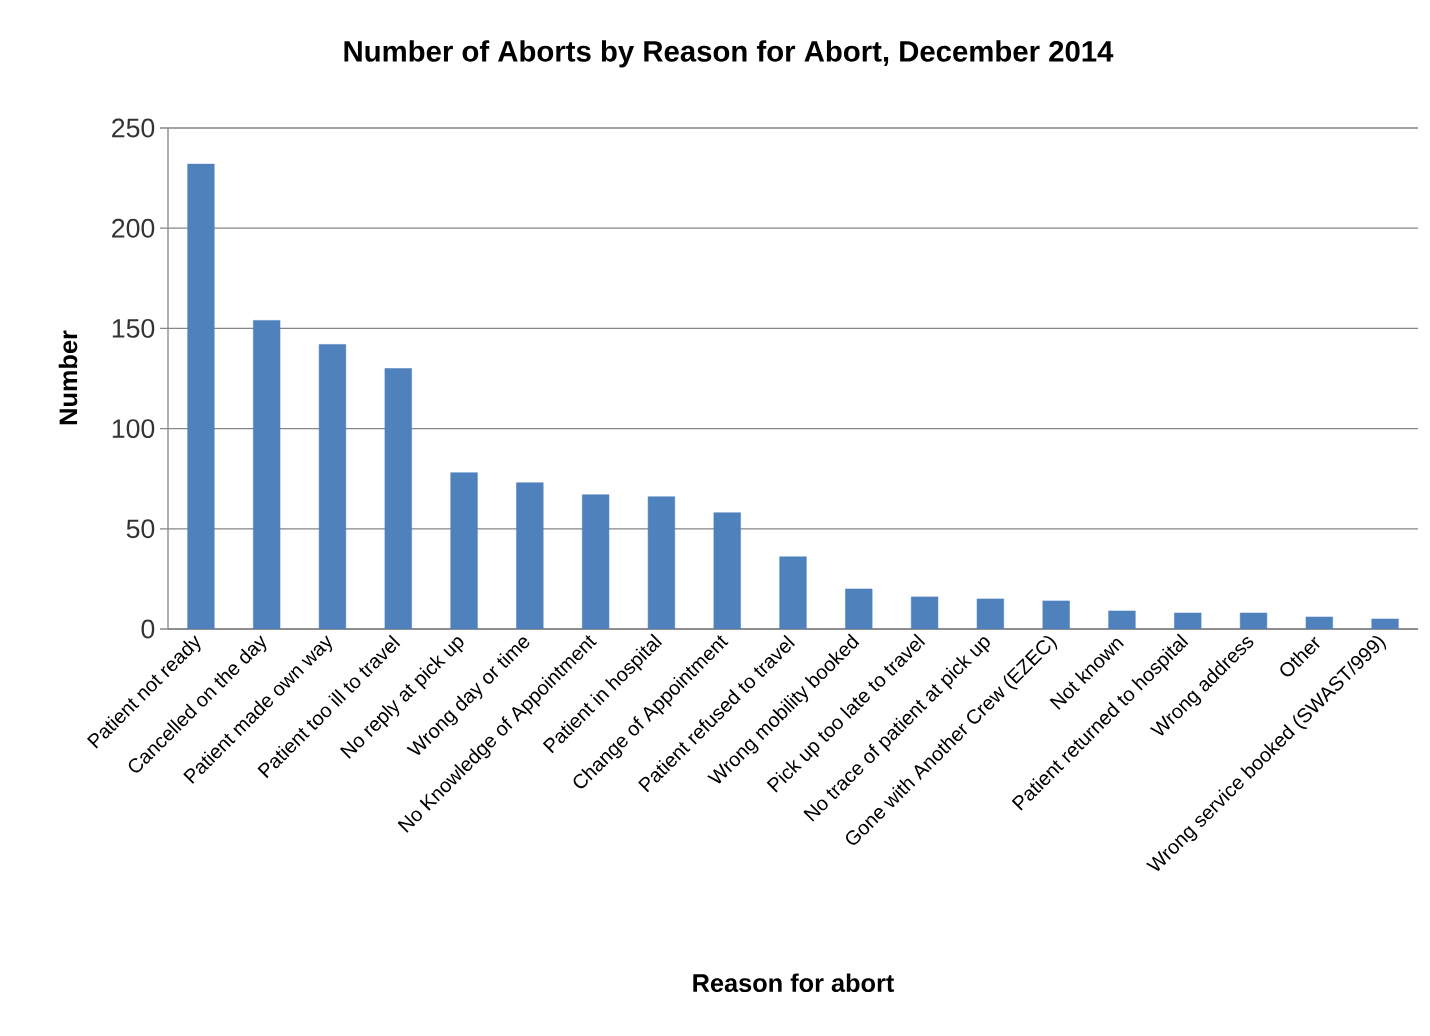 This screenshot has width=1430, height=1036. Describe the element at coordinates (729, 54) in the screenshot. I see `chart-title: Number of Aborts by Reason for Abort, December 2014` at that location.